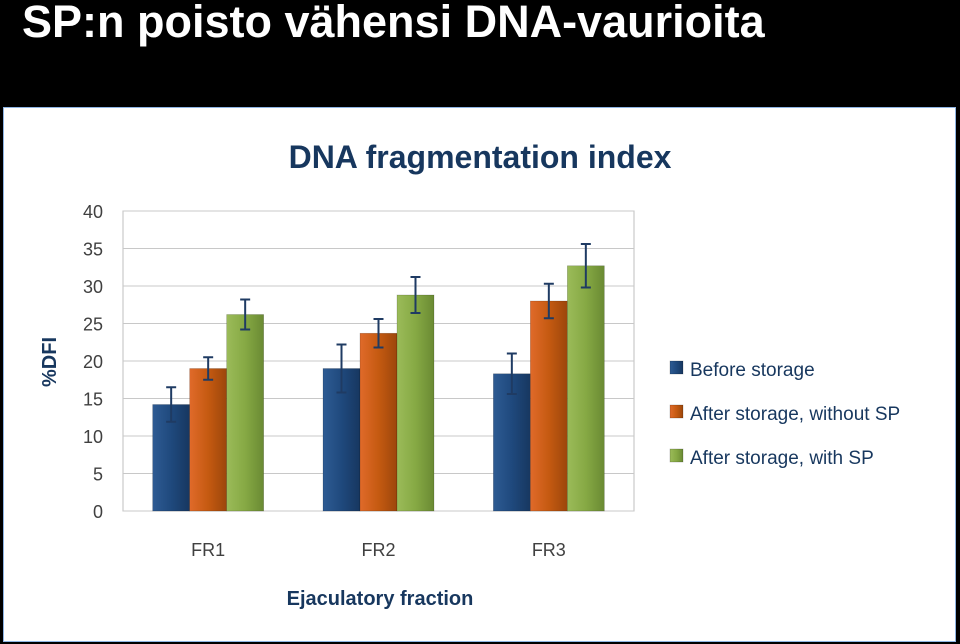 This screenshot has height=644, width=960. Describe the element at coordinates (93, 400) in the screenshot. I see `y-tick-label: 15` at that location.